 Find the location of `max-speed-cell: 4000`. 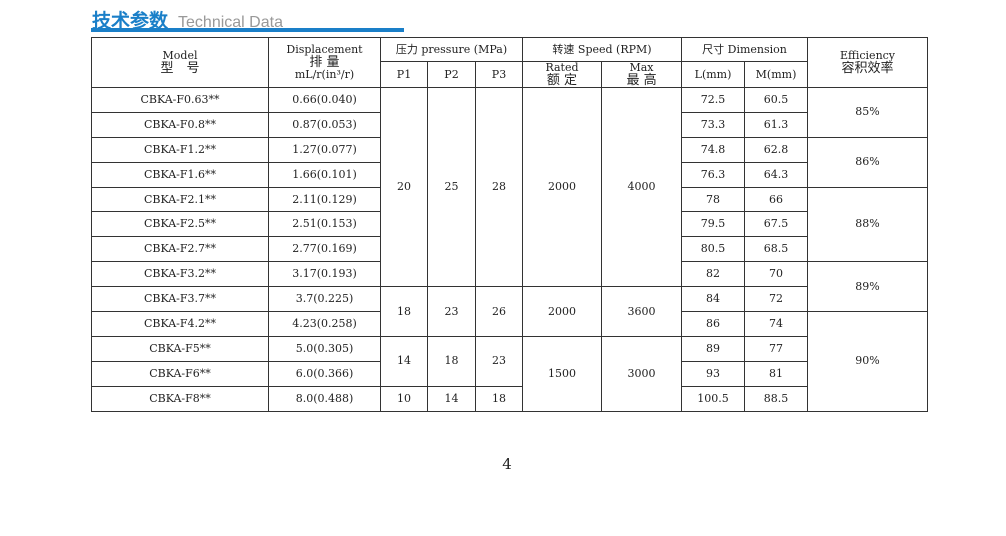

max-speed-cell: 4000 is located at coordinates (641, 187).